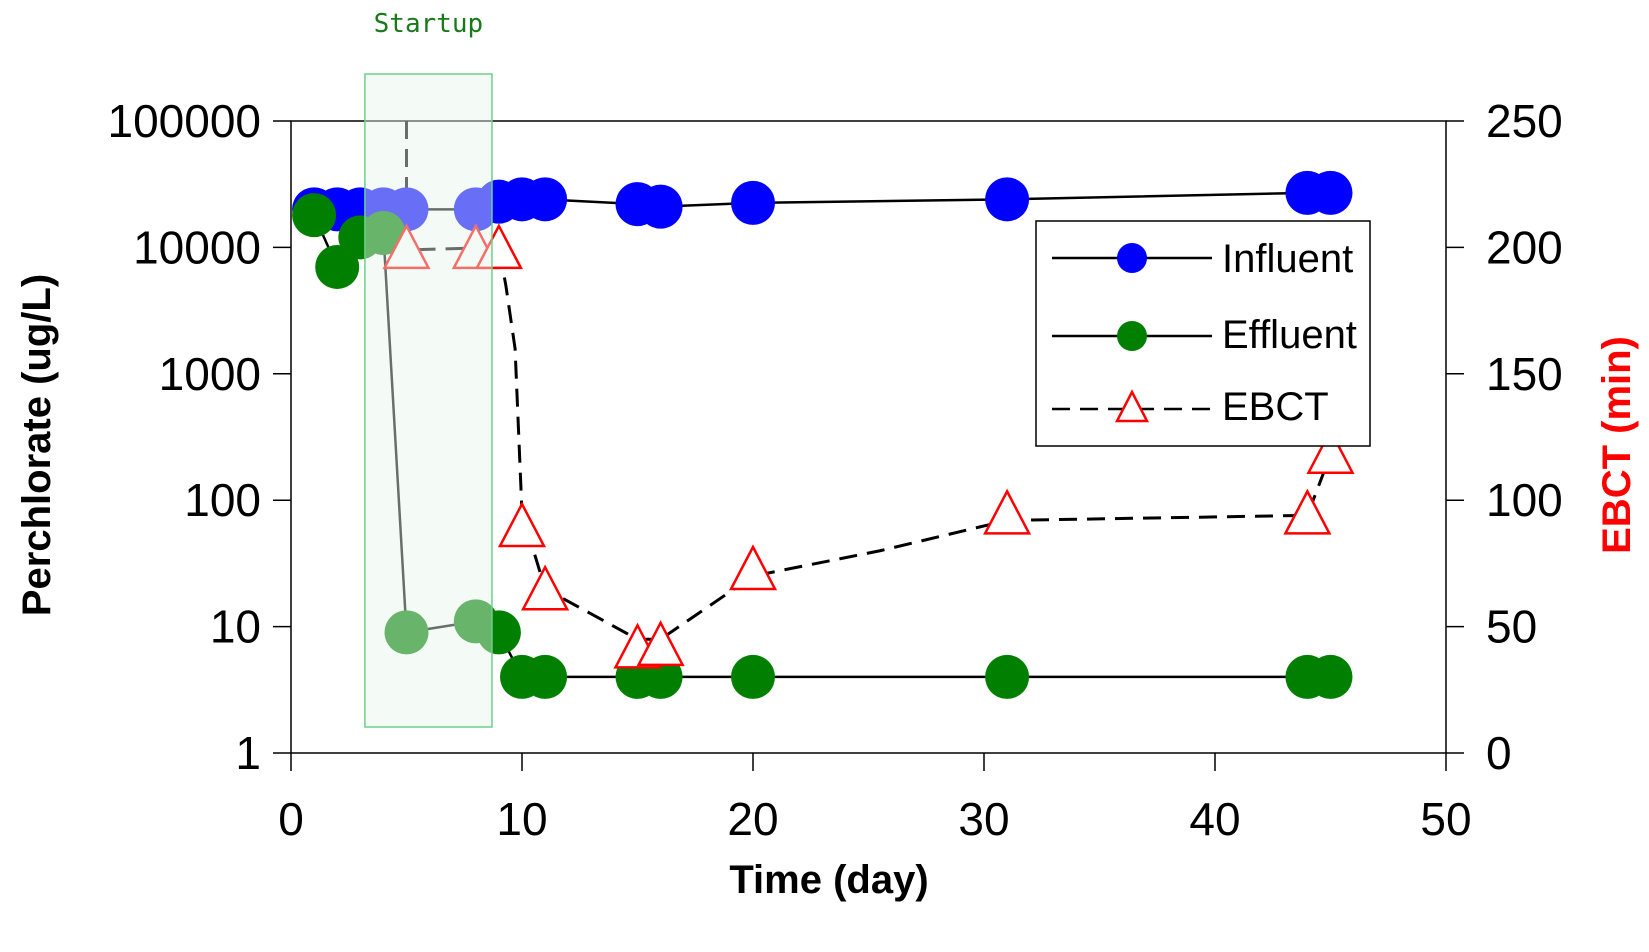  What do you see at coordinates (983, 819) in the screenshot?
I see `x-tick-label: 30` at bounding box center [983, 819].